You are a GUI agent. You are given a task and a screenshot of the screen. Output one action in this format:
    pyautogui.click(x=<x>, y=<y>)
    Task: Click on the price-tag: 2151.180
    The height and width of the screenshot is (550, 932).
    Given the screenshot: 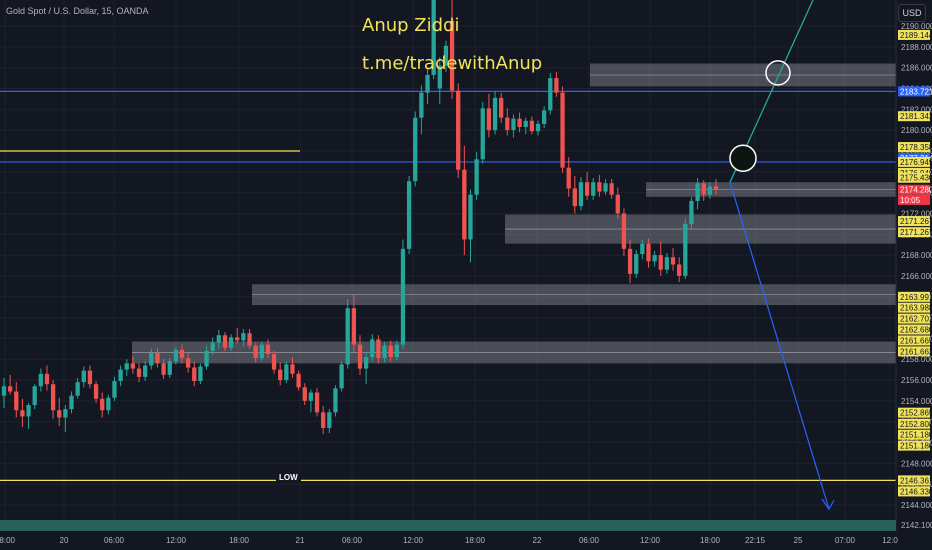 What is the action you would take?
    pyautogui.click(x=915, y=434)
    